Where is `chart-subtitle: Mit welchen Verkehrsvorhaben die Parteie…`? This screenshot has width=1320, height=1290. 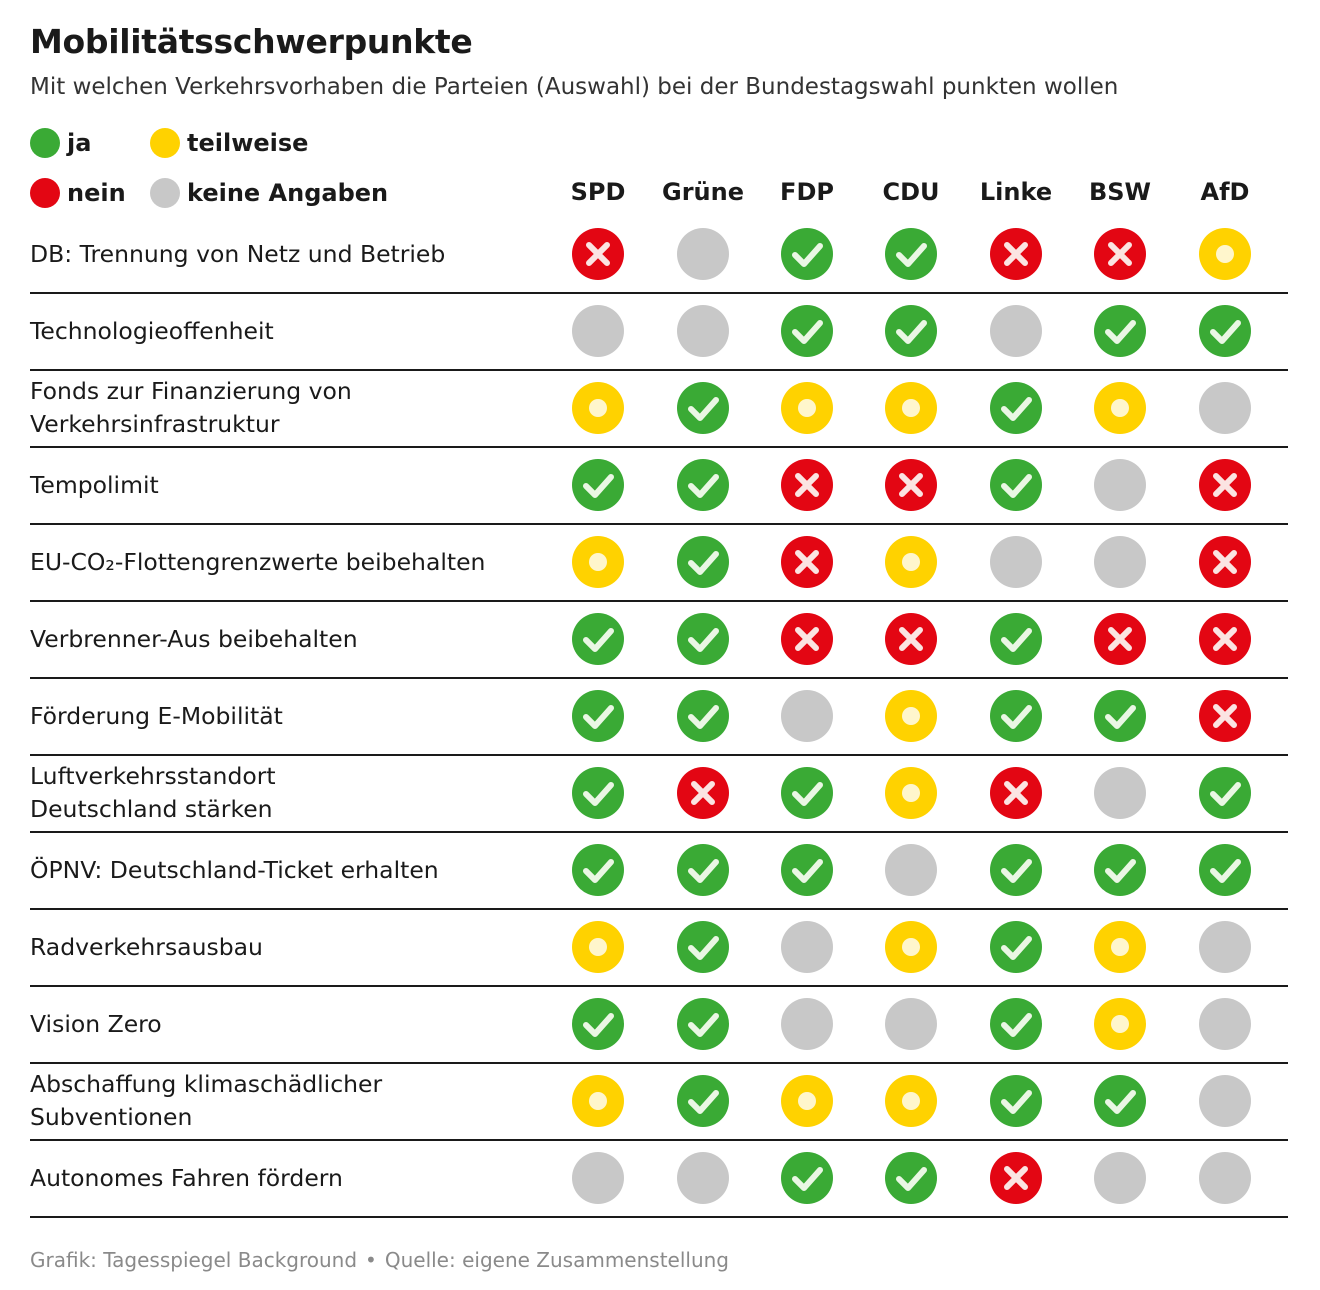 chart-subtitle: Mit welchen Verkehrsvorhaben die Parteie… is located at coordinates (574, 87).